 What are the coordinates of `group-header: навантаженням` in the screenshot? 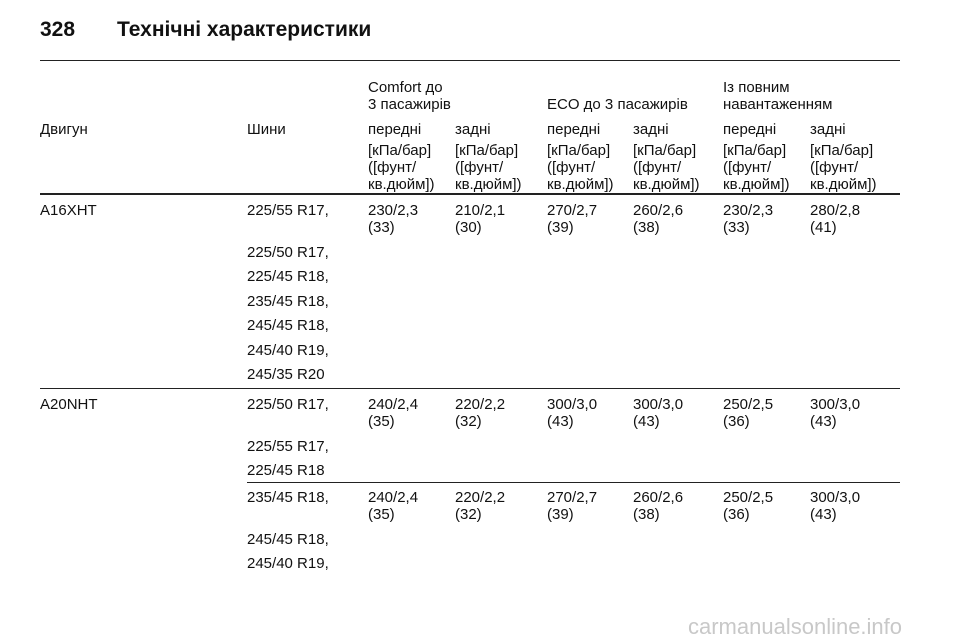 It's located at (778, 104).